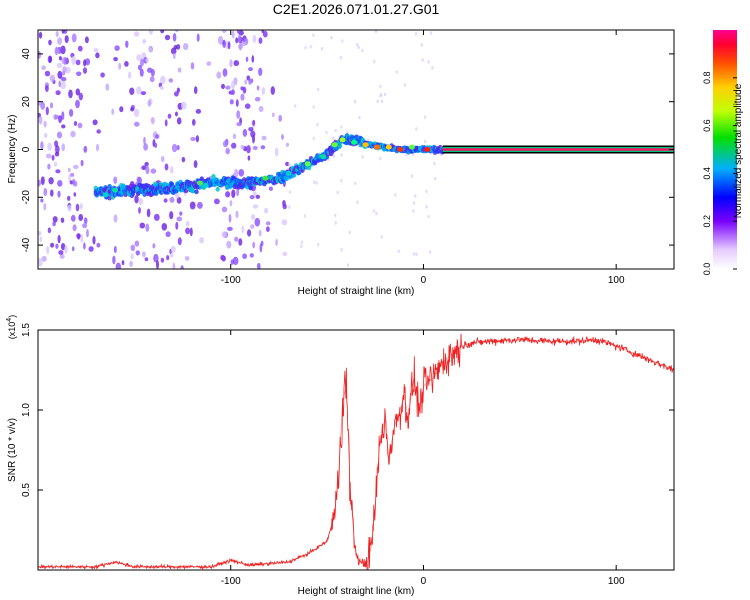 The width and height of the screenshot is (750, 600). What do you see at coordinates (26, 490) in the screenshot?
I see `y-tick-label: 0.5` at bounding box center [26, 490].